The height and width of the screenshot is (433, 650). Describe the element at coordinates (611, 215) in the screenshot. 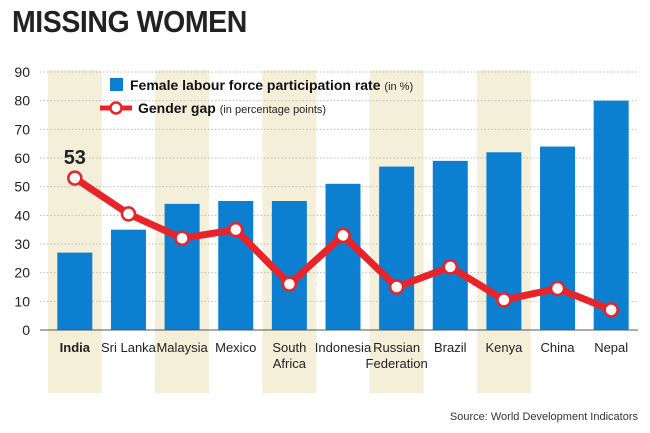

I see `bar-nepal` at that location.